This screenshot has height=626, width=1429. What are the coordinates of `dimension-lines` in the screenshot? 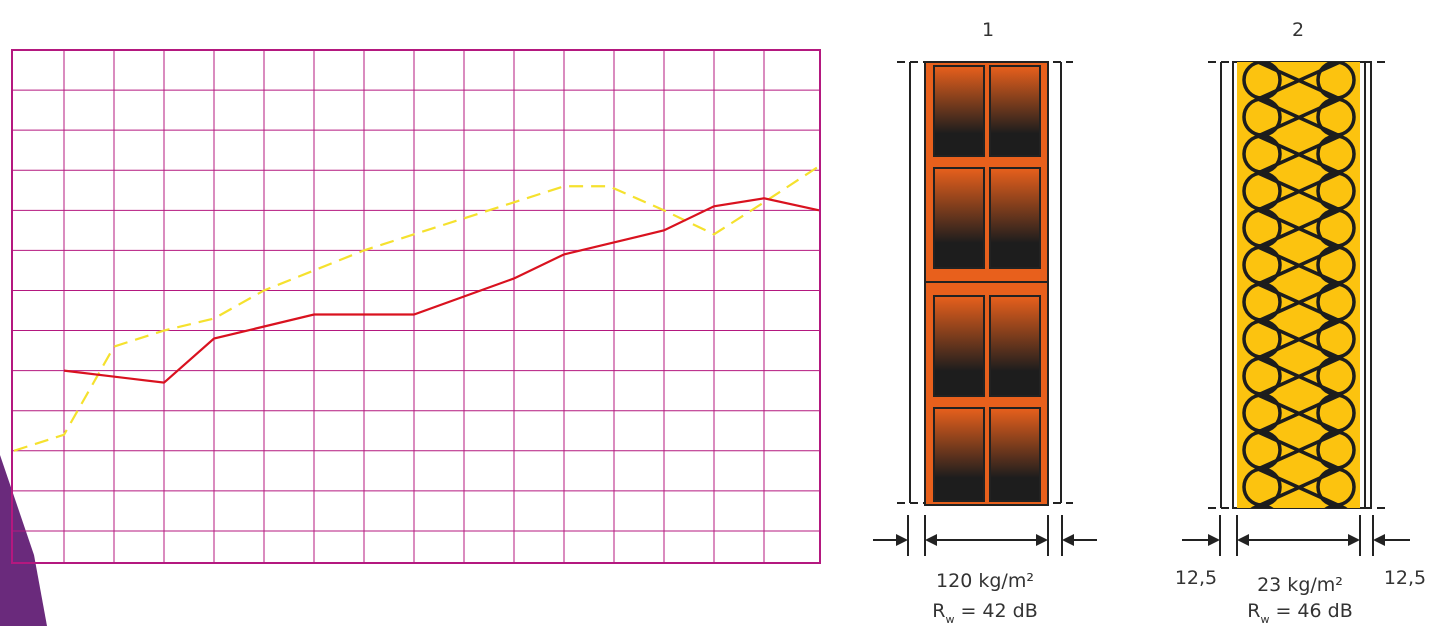 It's located at (1141, 535).